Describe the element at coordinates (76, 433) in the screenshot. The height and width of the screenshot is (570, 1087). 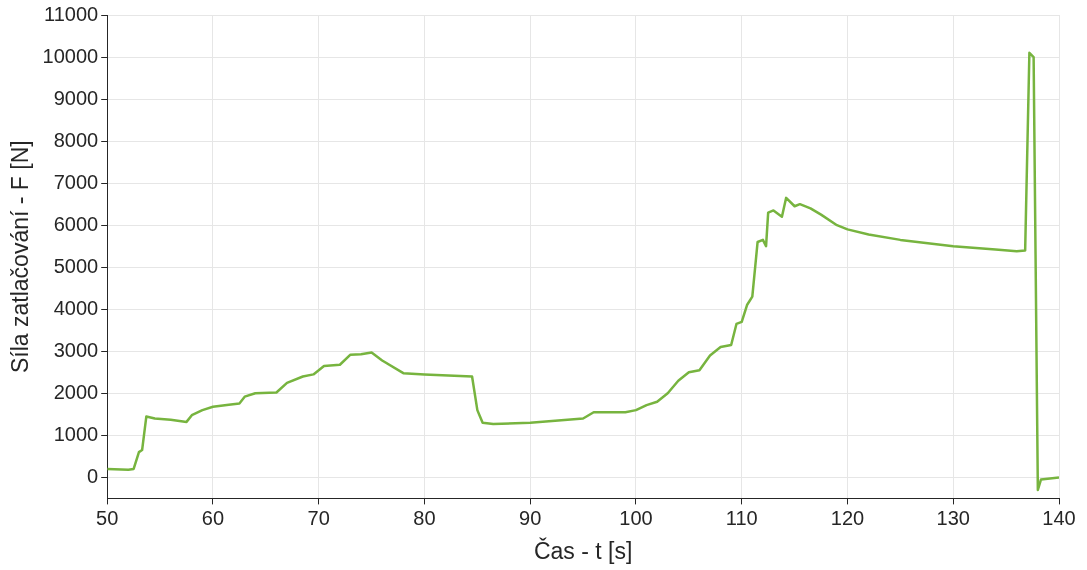
I see `y-tick-label: 1000` at that location.